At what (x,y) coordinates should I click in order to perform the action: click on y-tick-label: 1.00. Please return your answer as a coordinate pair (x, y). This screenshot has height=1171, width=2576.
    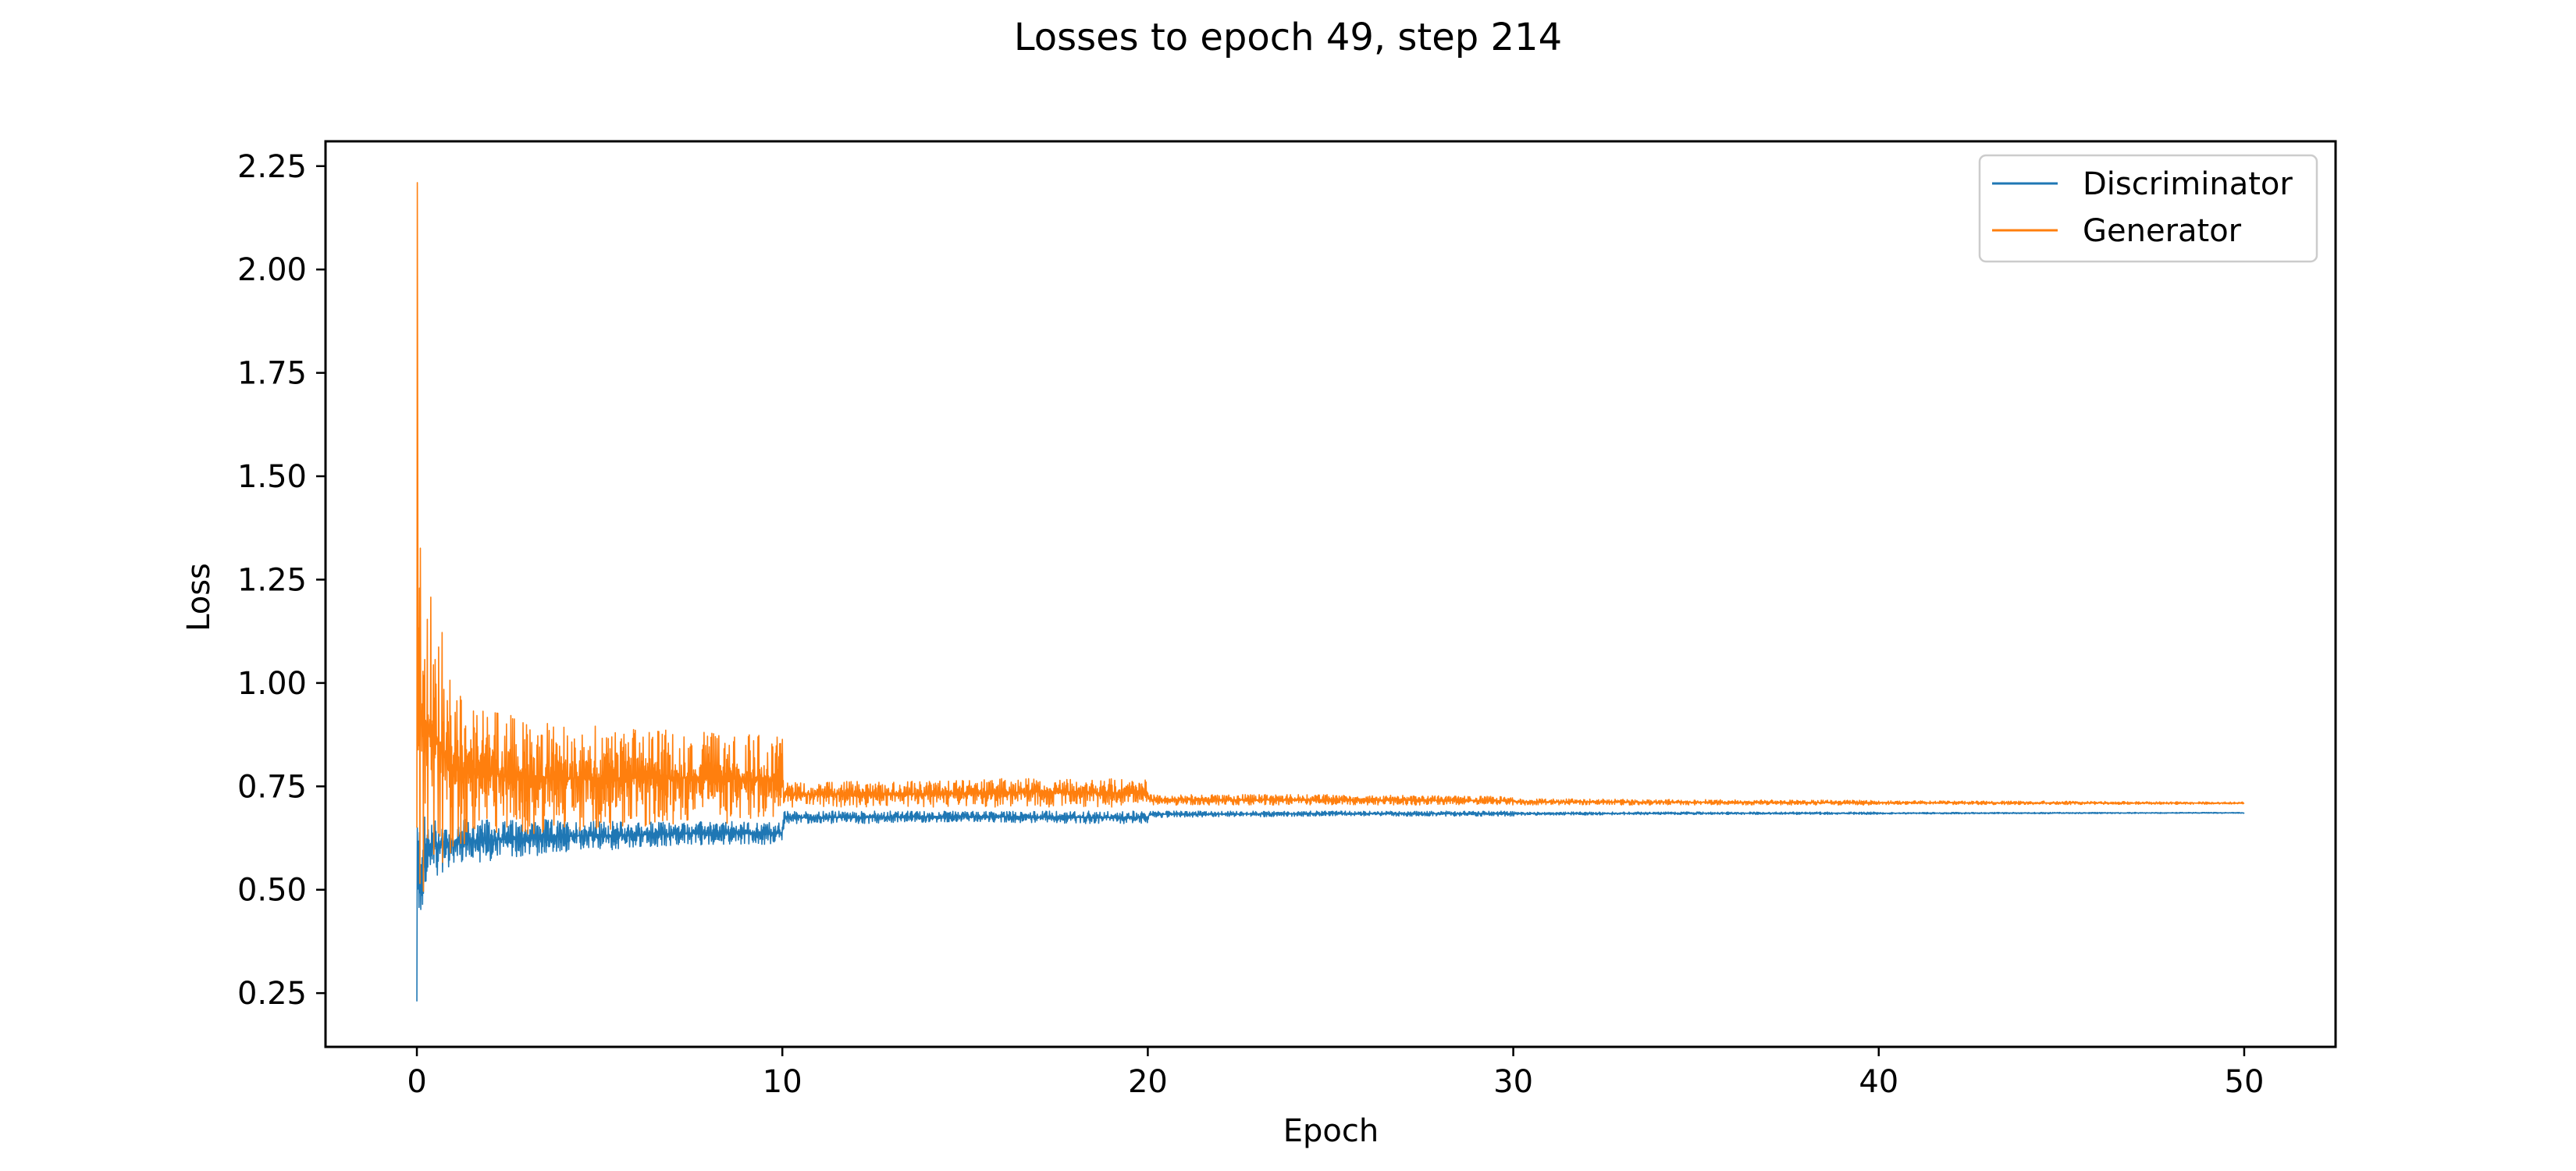
    Looking at the image, I should click on (272, 684).